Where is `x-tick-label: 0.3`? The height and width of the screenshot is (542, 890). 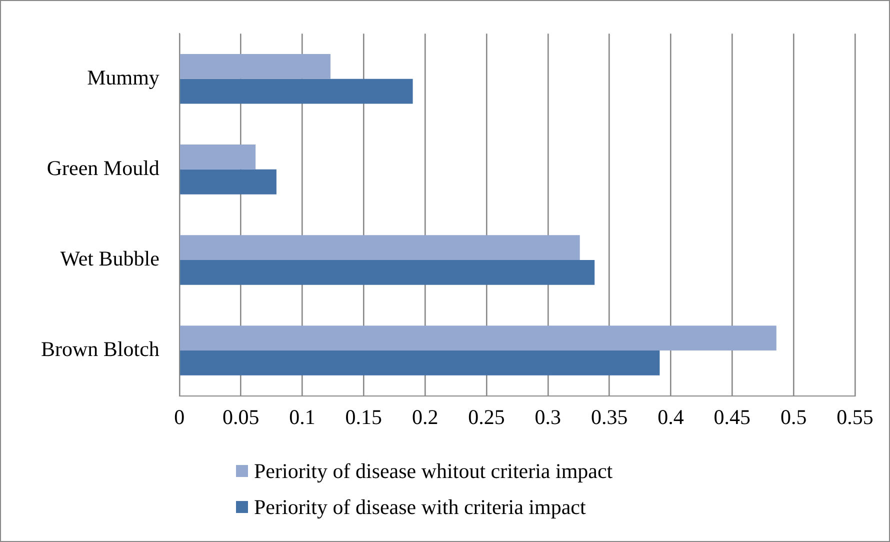
x-tick-label: 0.3 is located at coordinates (548, 416).